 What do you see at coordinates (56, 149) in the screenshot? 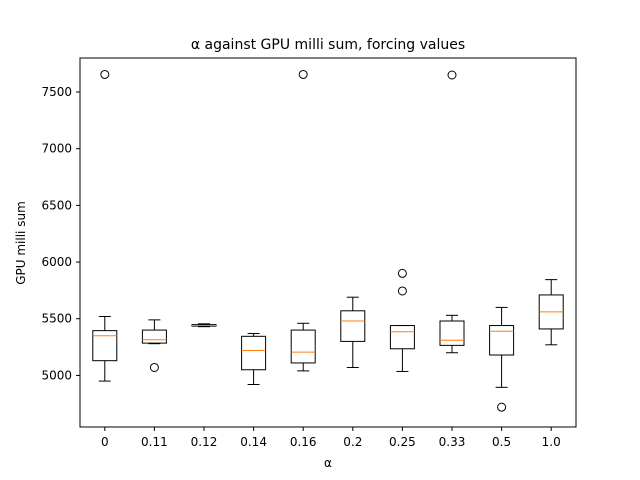
I see `y-tick-label: 7000` at bounding box center [56, 149].